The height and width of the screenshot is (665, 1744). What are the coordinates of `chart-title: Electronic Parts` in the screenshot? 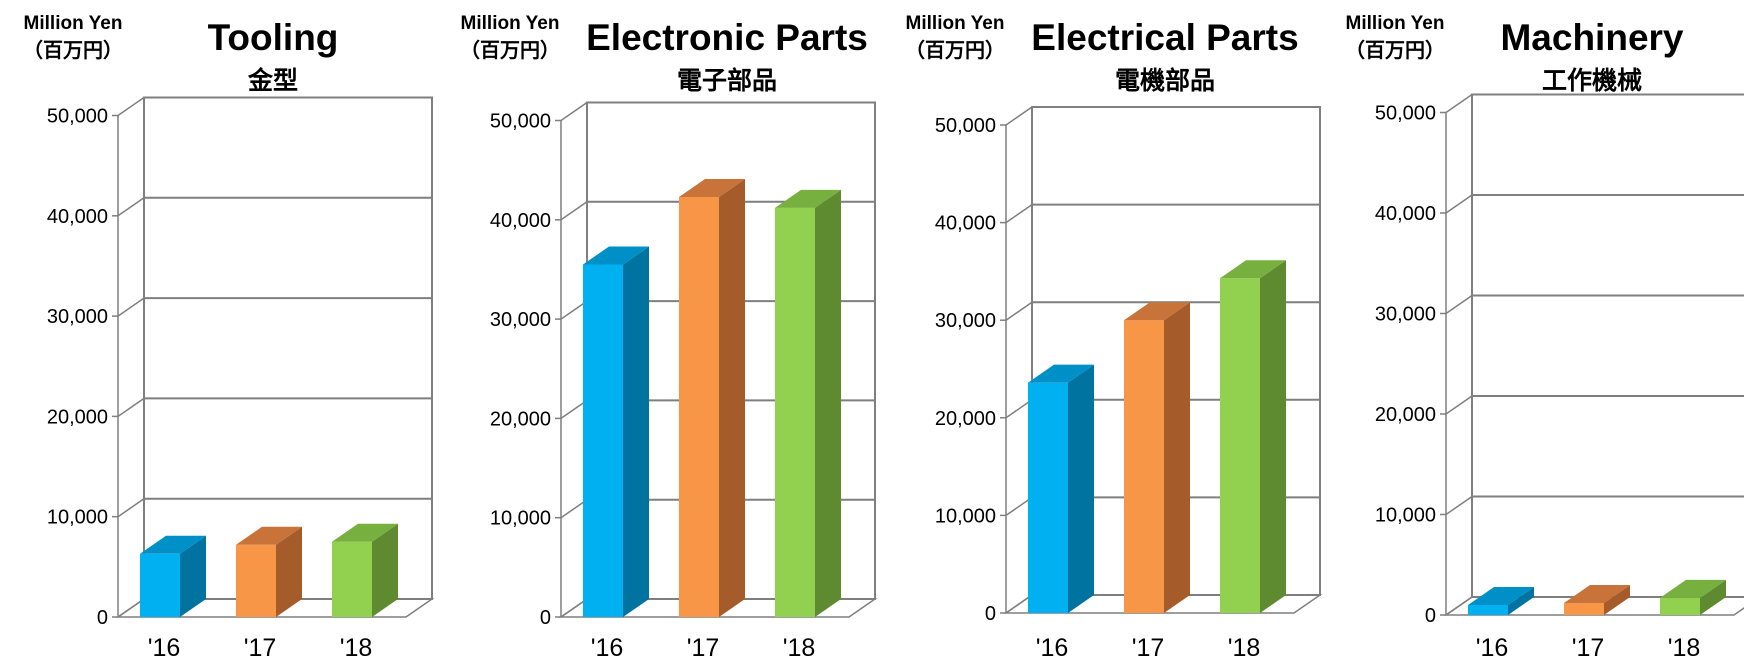 It's located at (727, 37).